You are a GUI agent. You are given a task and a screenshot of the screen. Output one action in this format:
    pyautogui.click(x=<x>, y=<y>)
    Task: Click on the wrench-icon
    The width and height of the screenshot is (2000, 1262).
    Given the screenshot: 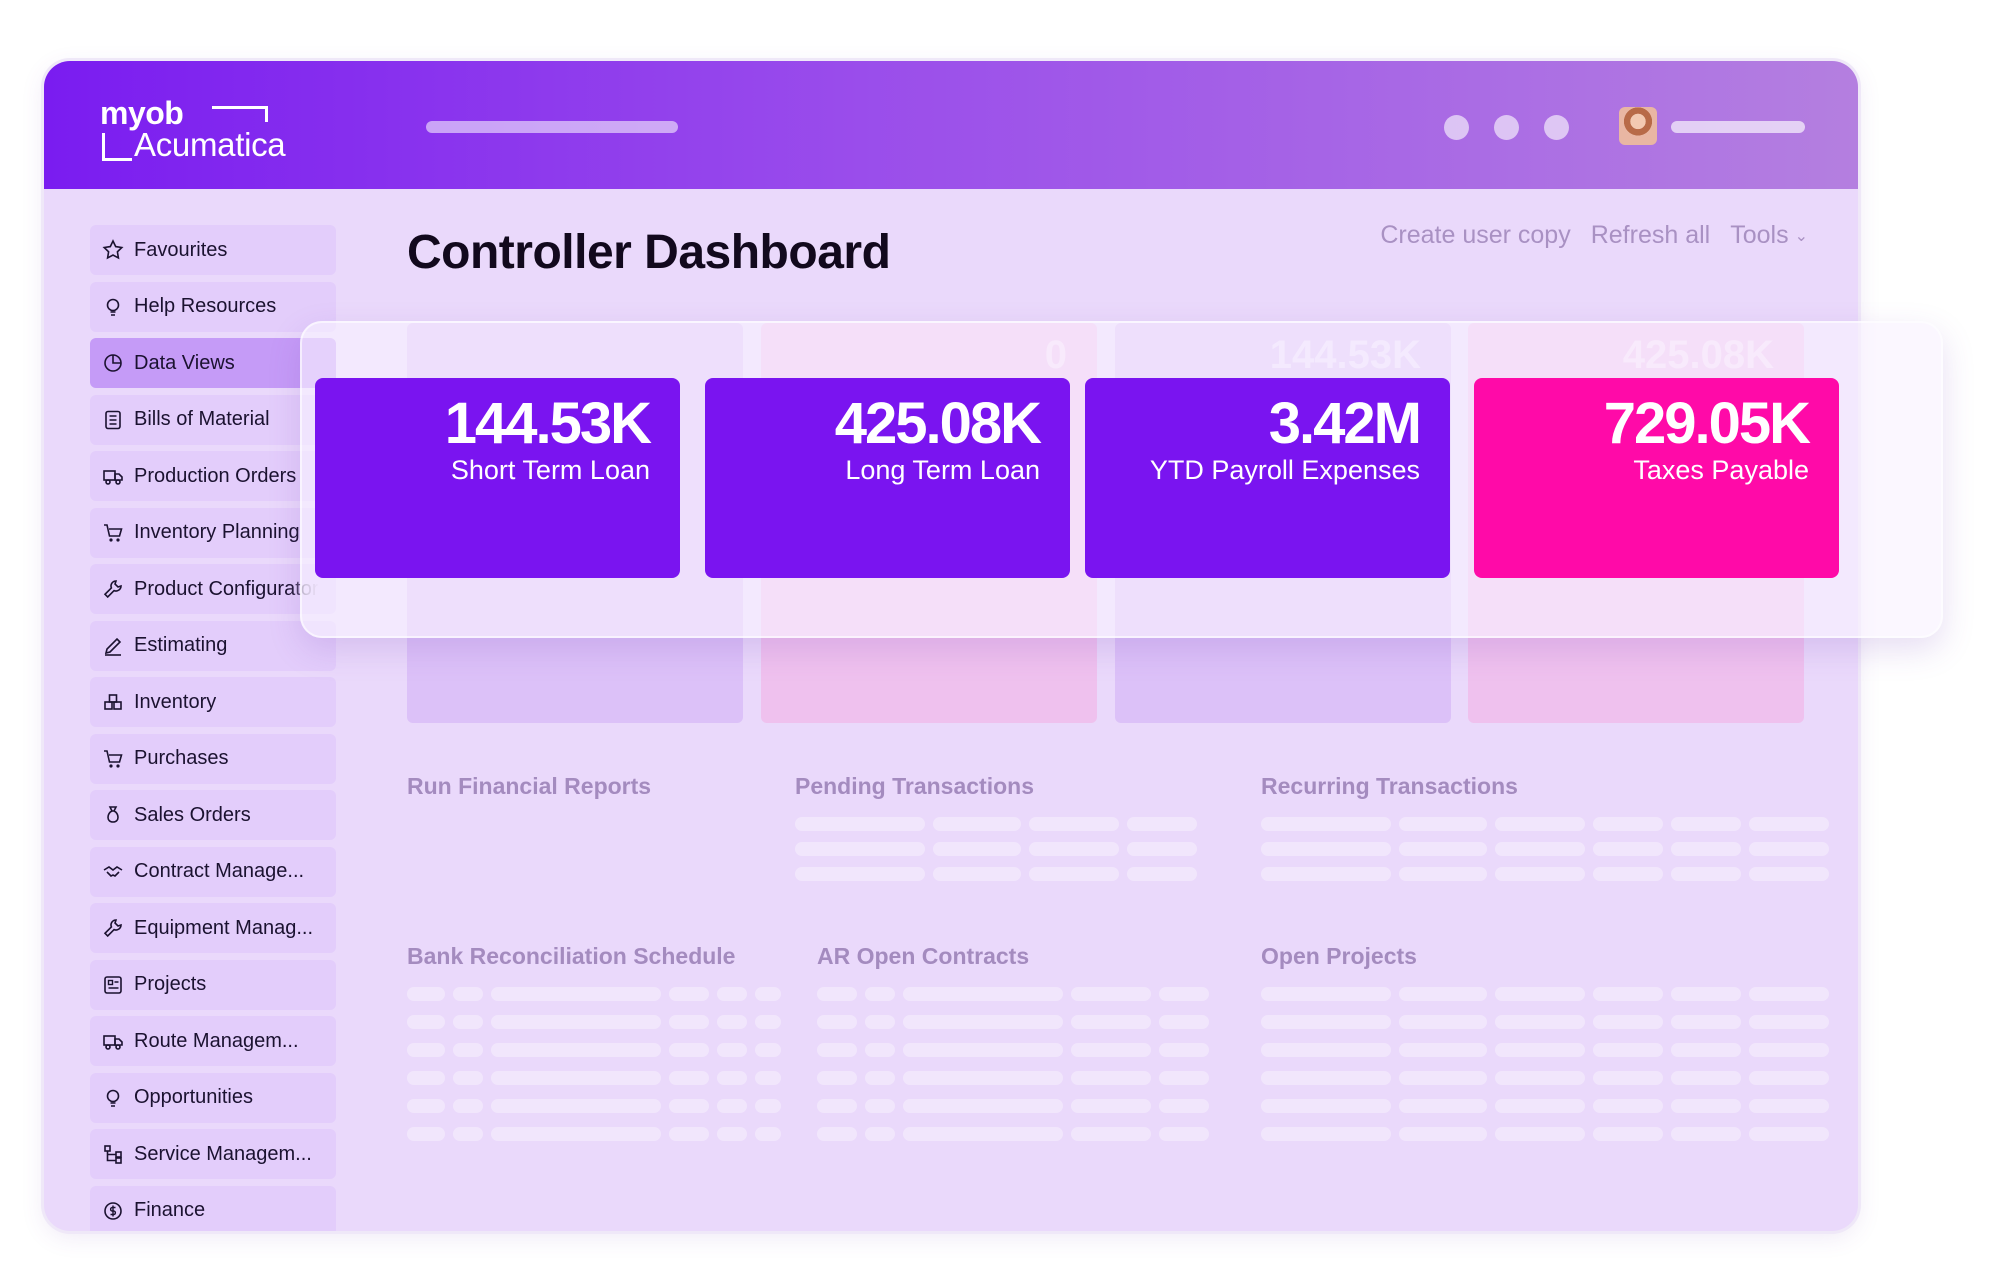 What is the action you would take?
    pyautogui.click(x=113, y=928)
    